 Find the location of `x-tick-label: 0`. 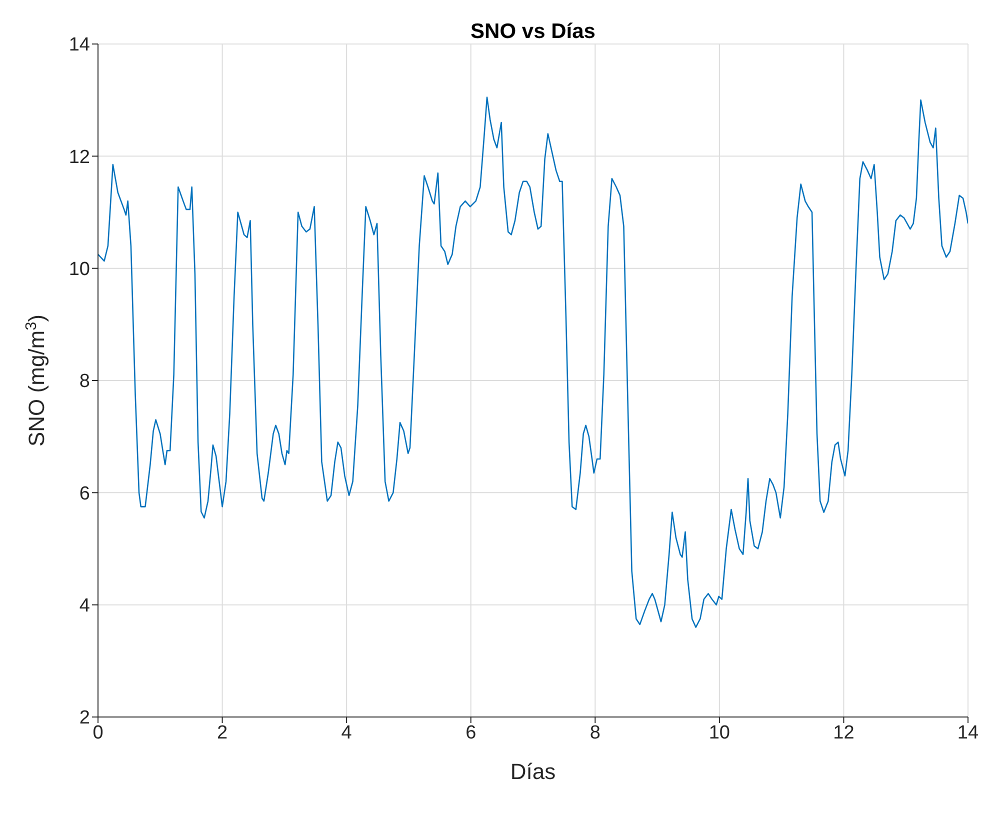

x-tick-label: 0 is located at coordinates (98, 733).